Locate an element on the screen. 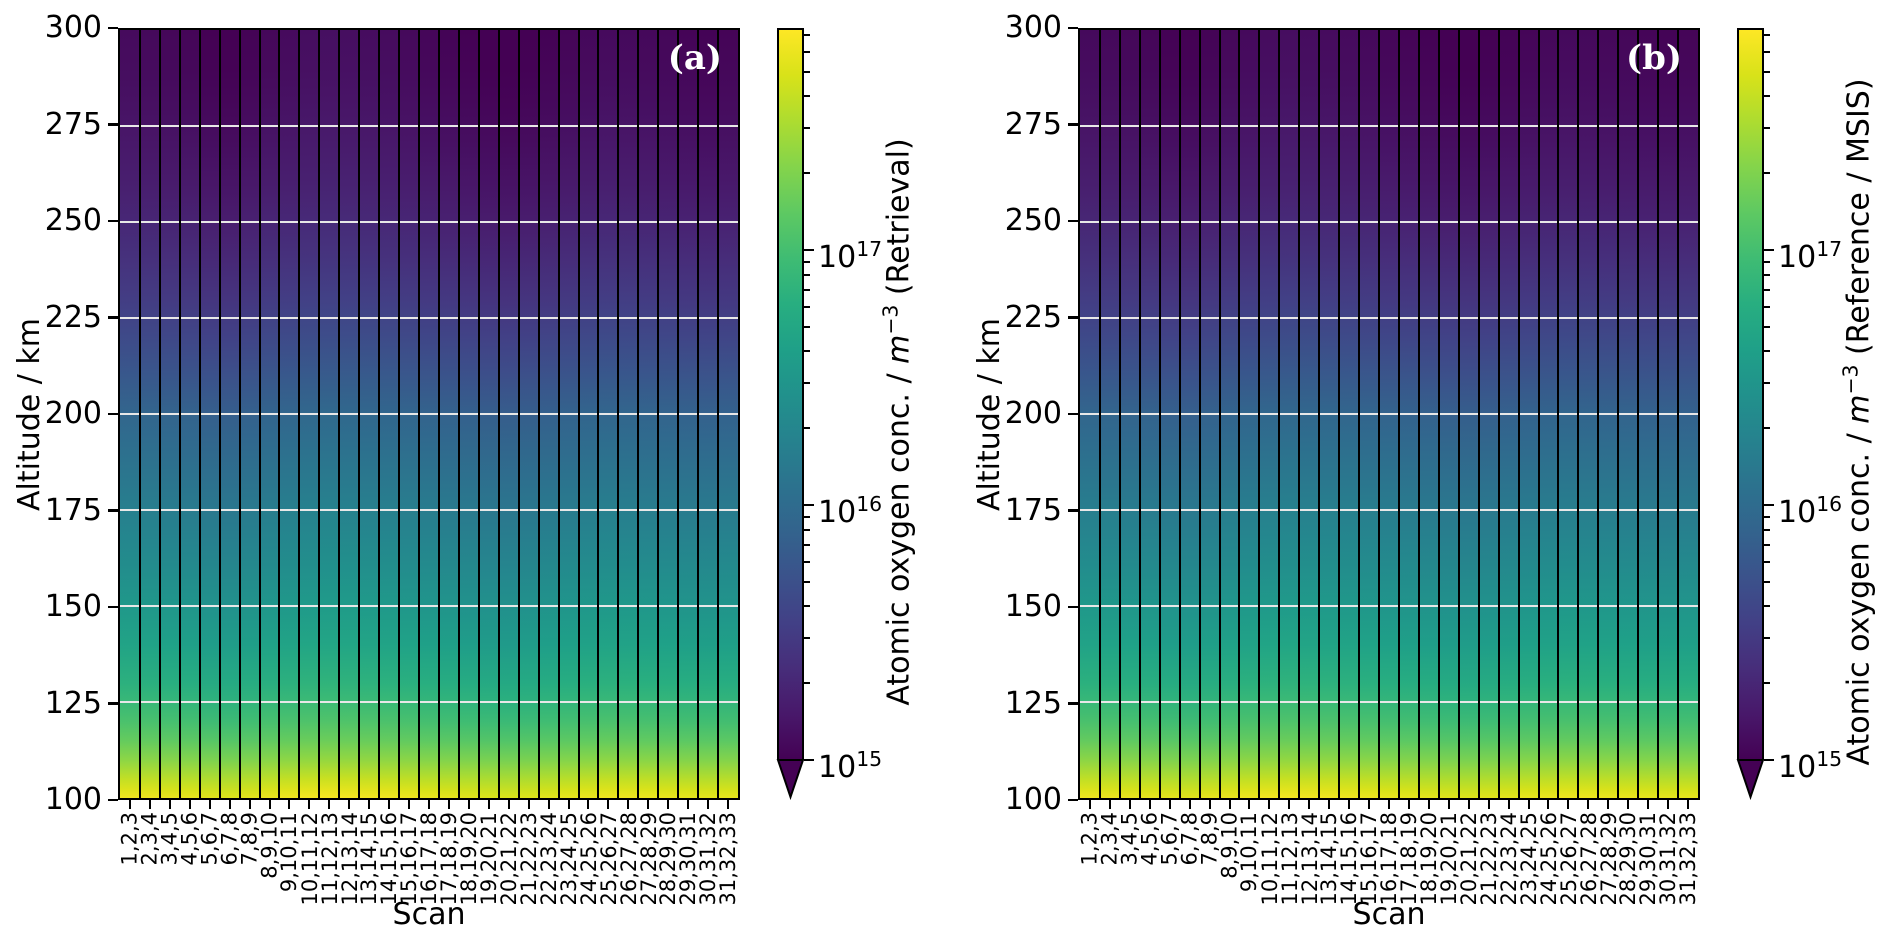  y-tick-label: 200 is located at coordinates (1033, 413).